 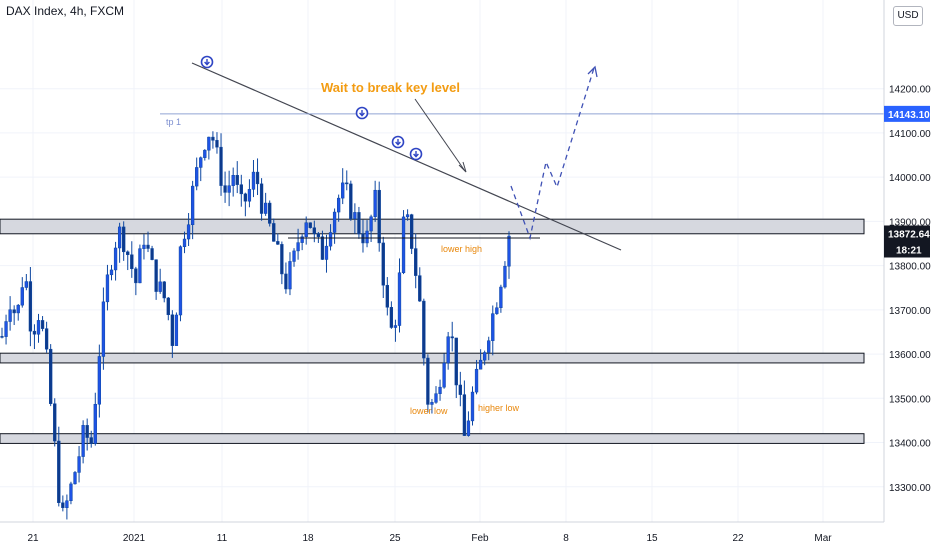 What do you see at coordinates (910, 399) in the screenshot?
I see `y-tick-label: 13500.00` at bounding box center [910, 399].